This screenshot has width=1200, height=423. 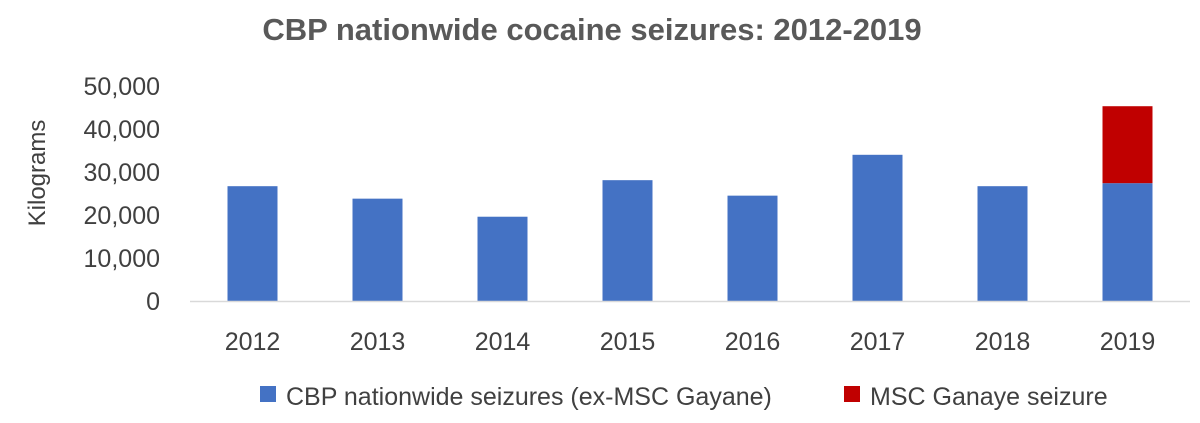 I want to click on bar-msc-2019, so click(x=1127, y=145).